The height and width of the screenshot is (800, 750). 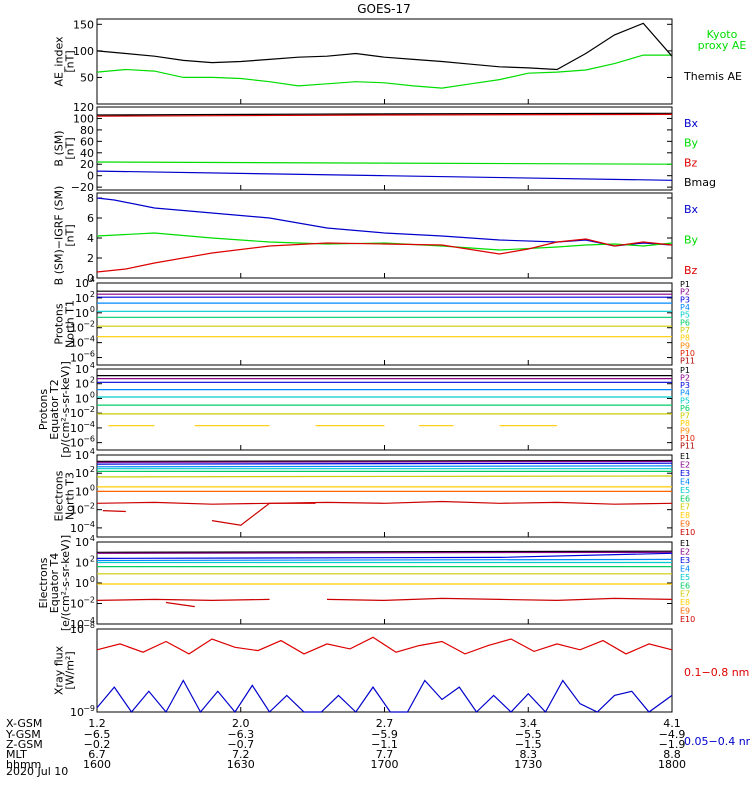 I want to click on series-line-e3, so click(x=384, y=463).